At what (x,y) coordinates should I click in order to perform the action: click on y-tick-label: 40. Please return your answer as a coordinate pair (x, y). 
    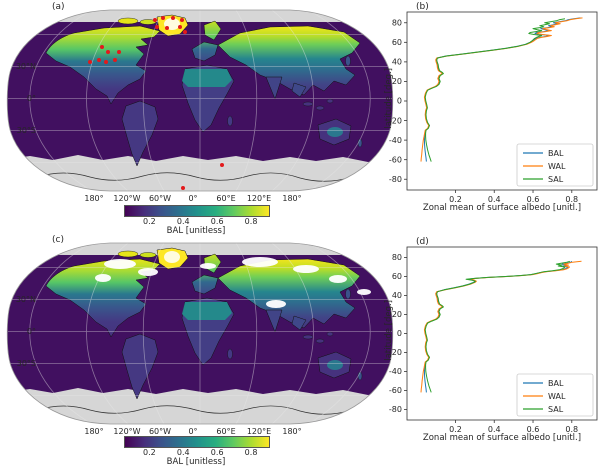
    Looking at the image, I should click on (397, 295).